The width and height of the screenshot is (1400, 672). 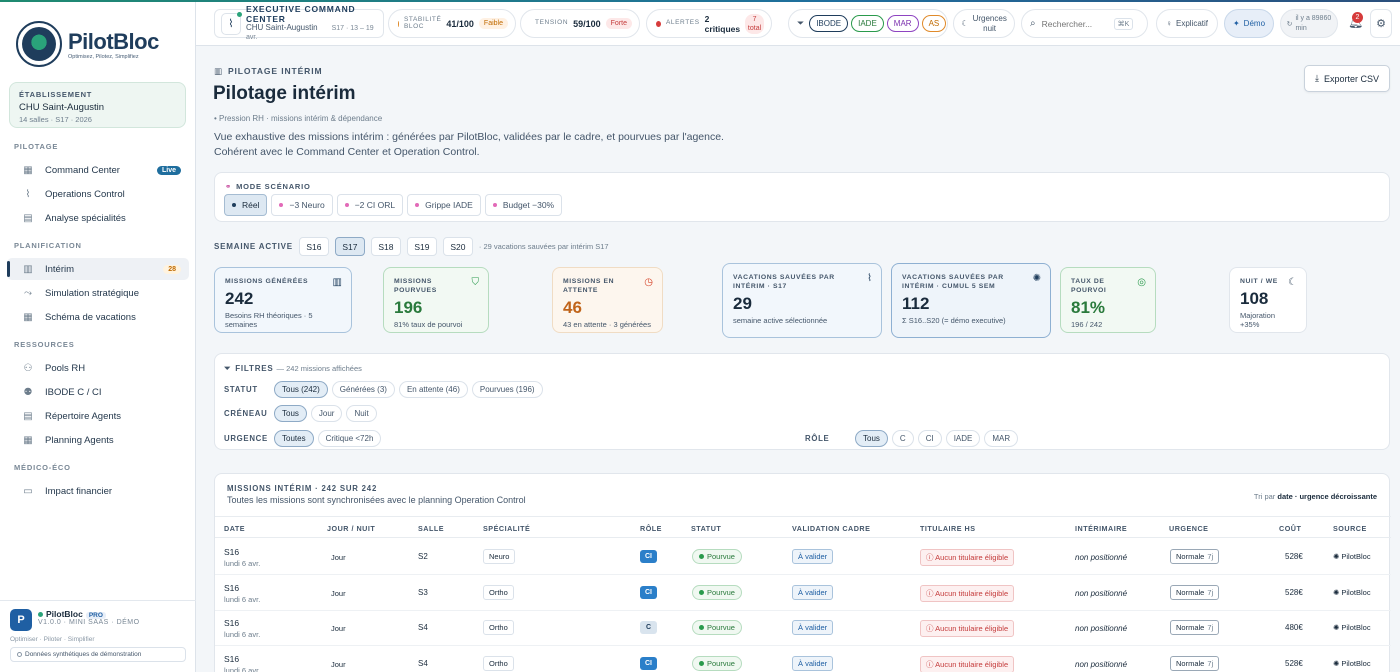 I want to click on avatar: P, so click(x=21, y=620).